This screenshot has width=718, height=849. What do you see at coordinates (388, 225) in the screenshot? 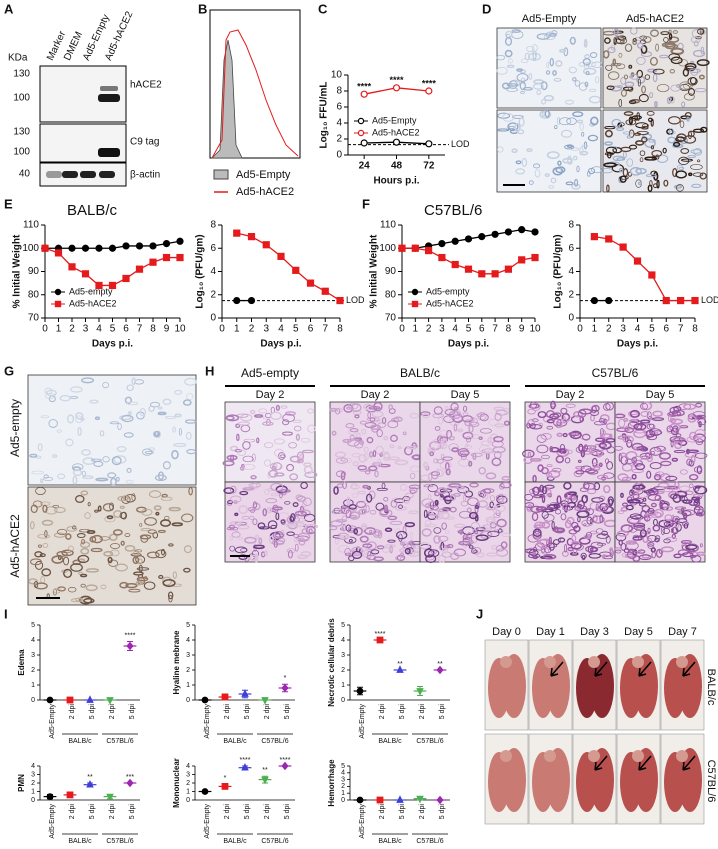
I see `y-tick-label: 110` at bounding box center [388, 225].